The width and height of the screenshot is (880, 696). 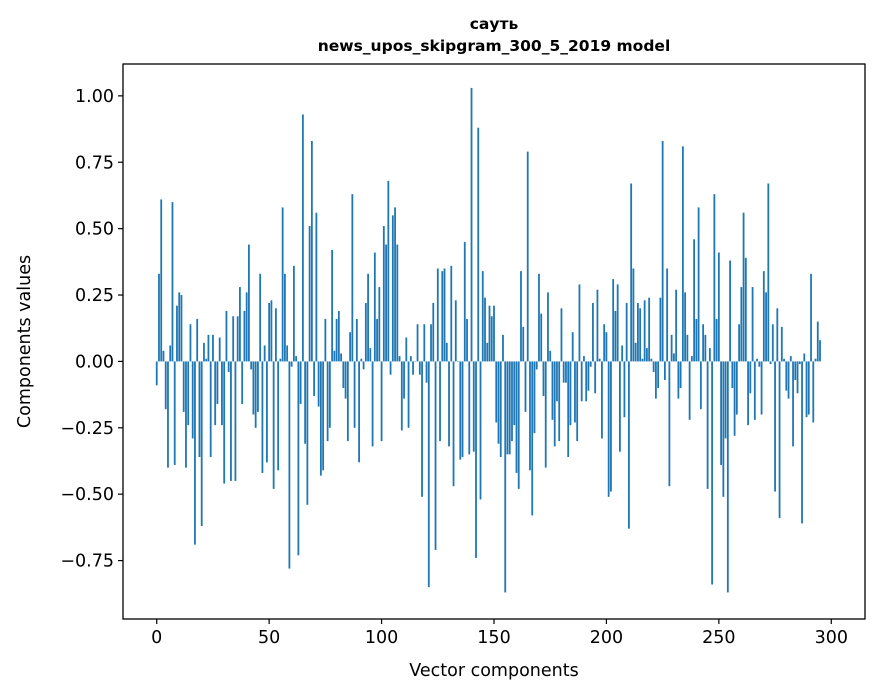 I want to click on x-tick-label: 150, so click(x=493, y=638).